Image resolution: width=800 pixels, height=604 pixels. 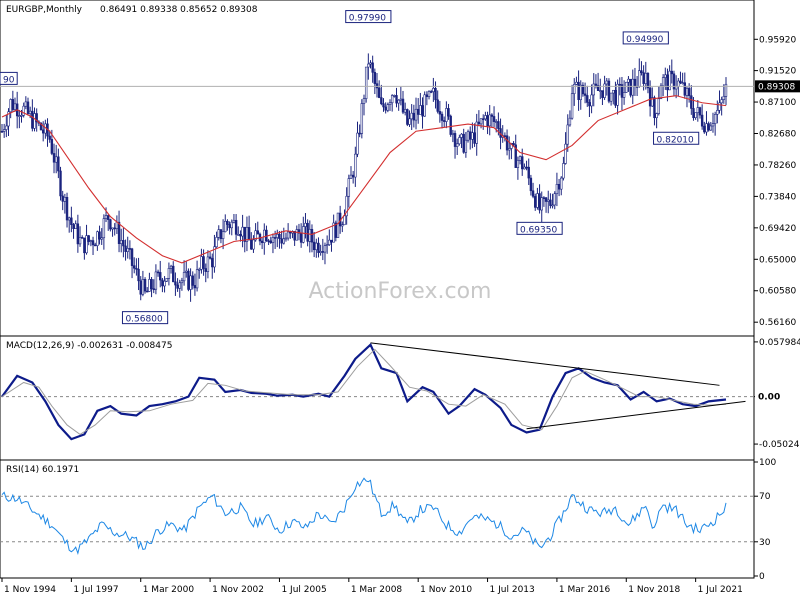 What do you see at coordinates (89, 346) in the screenshot?
I see `macd-title: MACD(12,26,9) -0.002631 -0.008475` at bounding box center [89, 346].